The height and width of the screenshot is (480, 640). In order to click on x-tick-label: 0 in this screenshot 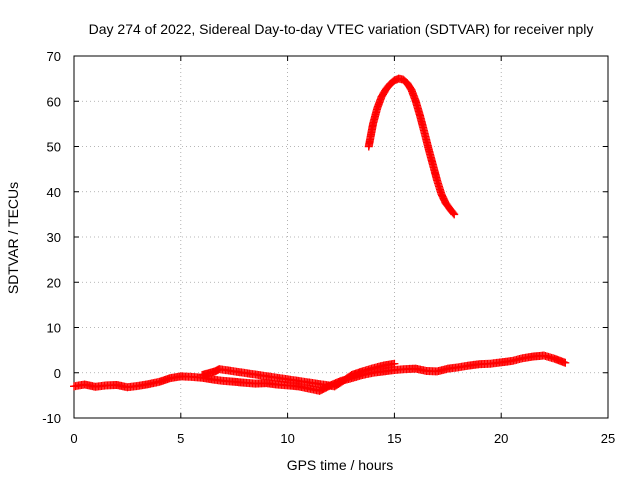, I will do `click(73, 438)`.